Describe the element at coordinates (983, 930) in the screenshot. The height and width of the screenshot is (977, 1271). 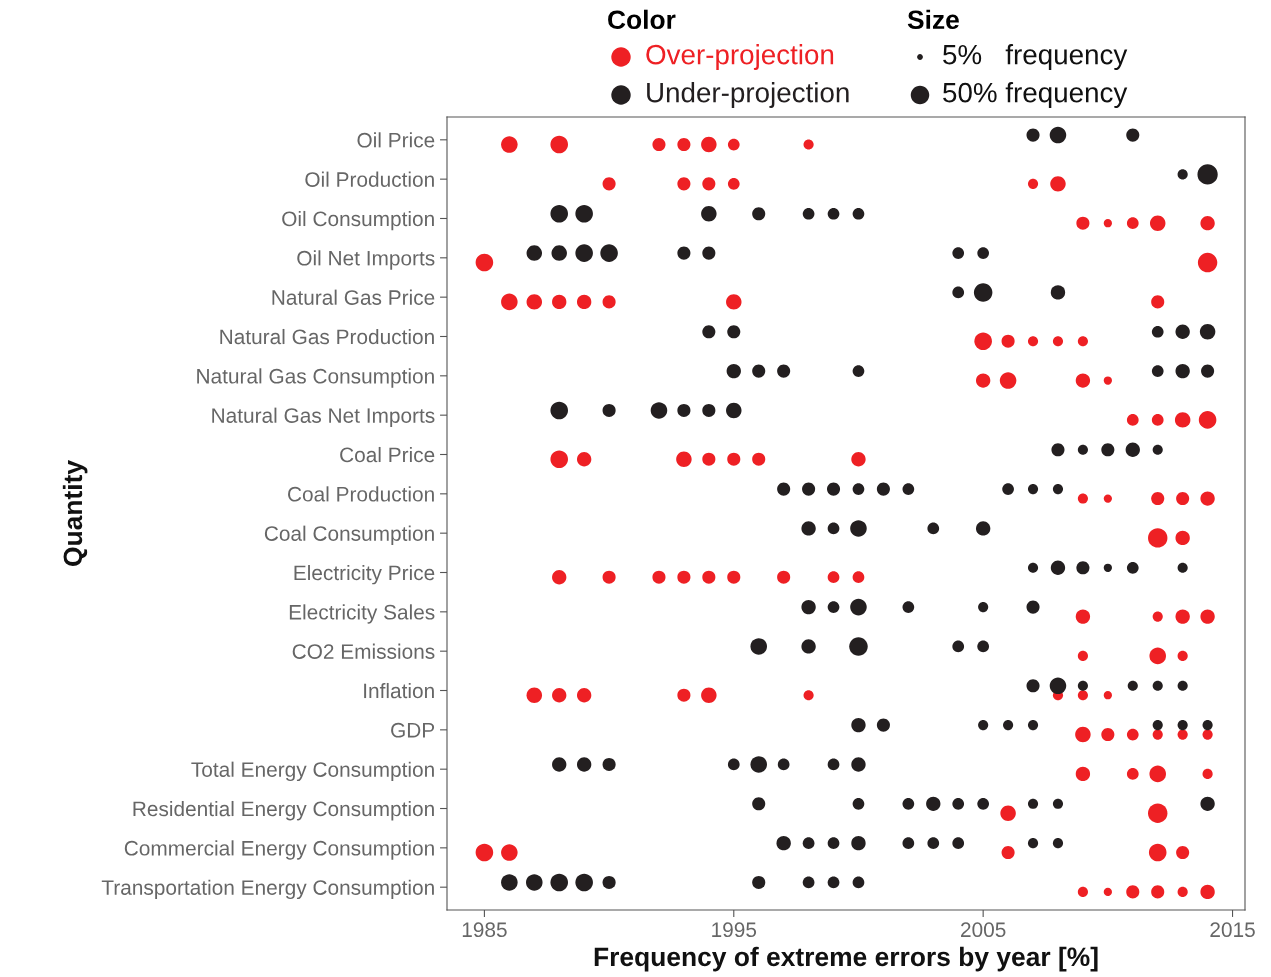
I see `x-tick-label: 2005` at that location.